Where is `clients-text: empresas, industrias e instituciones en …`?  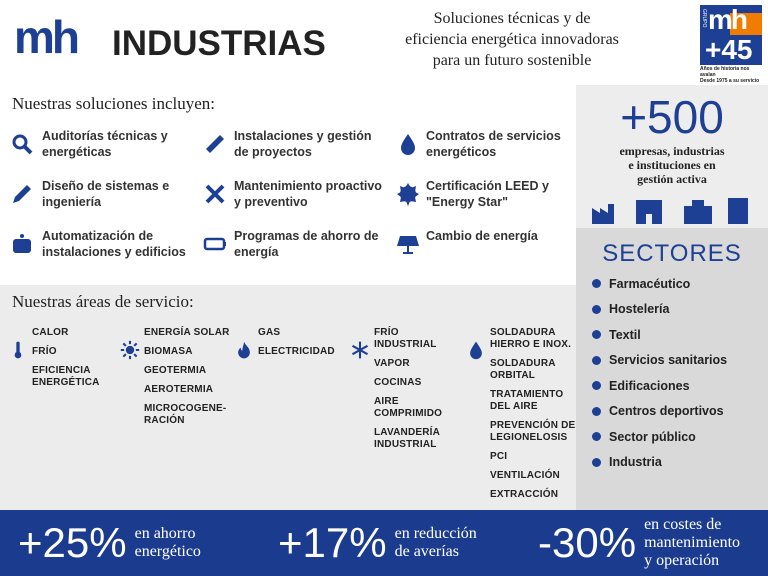
clients-text: empresas, industrias e instituciones en … is located at coordinates (672, 165).